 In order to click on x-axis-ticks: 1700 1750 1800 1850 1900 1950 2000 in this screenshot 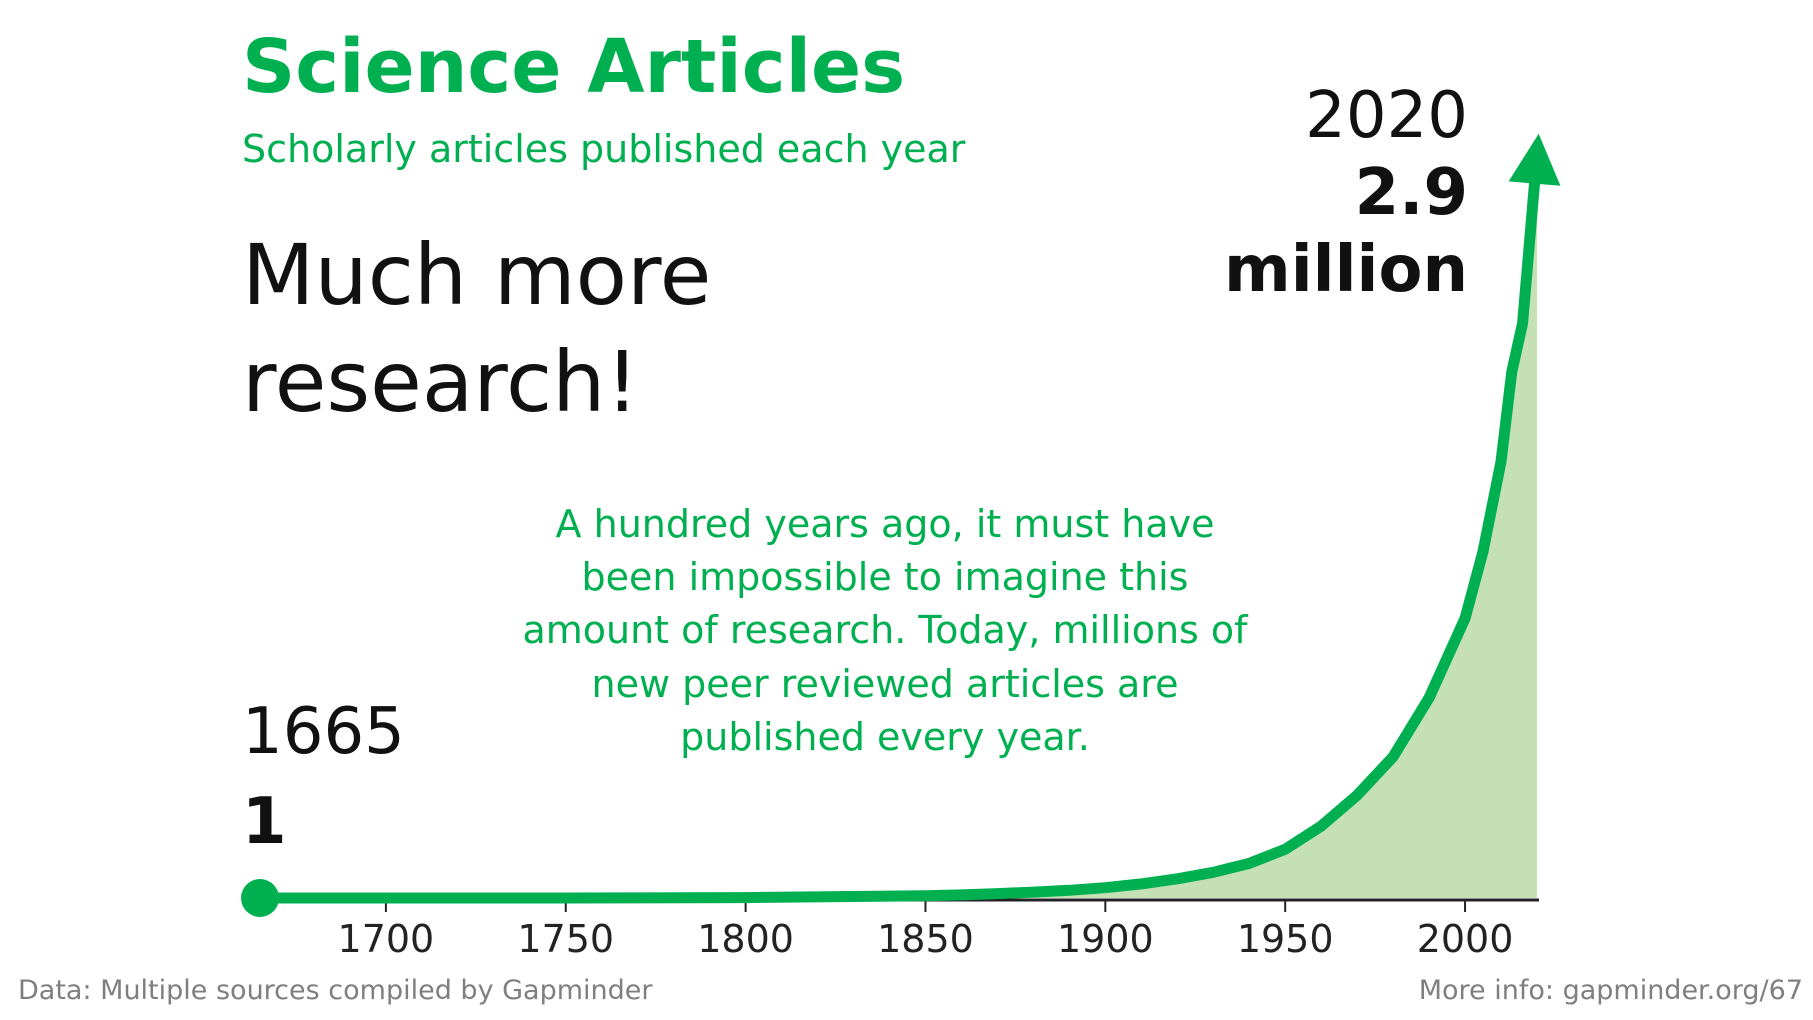, I will do `click(926, 930)`.